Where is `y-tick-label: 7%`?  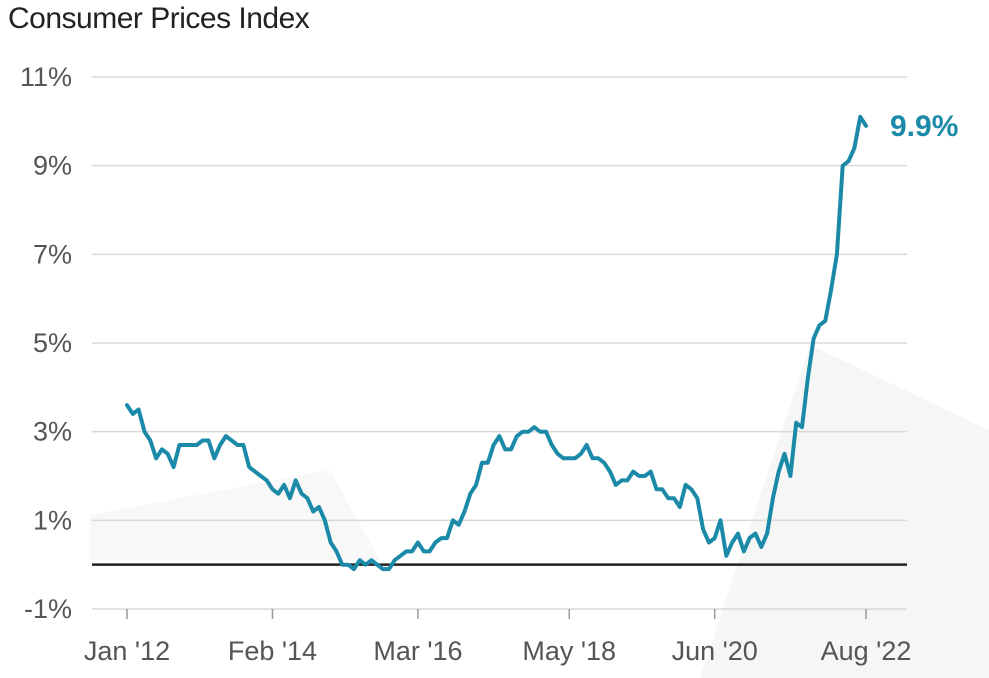 y-tick-label: 7% is located at coordinates (52, 254).